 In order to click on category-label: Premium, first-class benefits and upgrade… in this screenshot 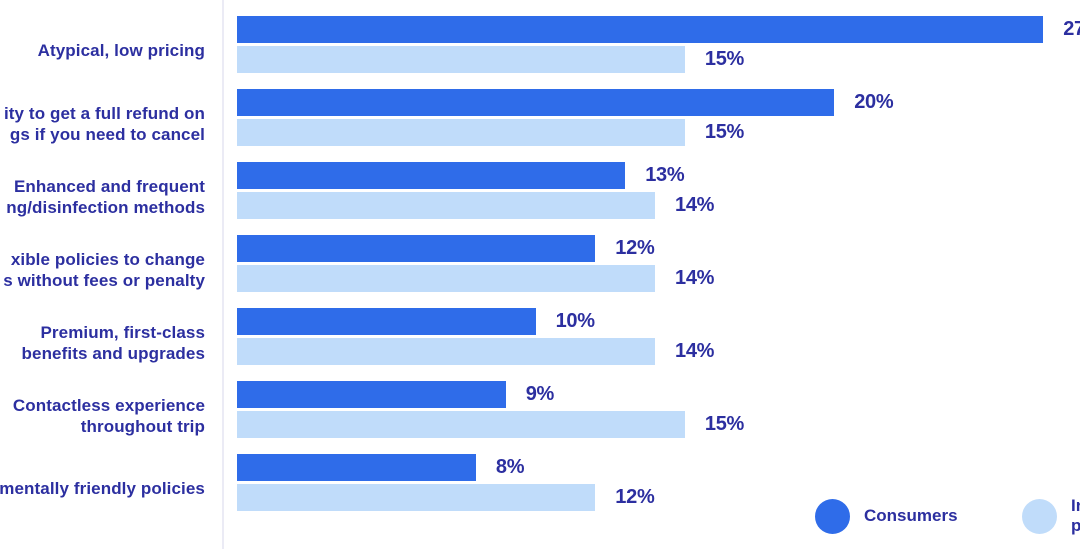, I will do `click(102, 342)`.